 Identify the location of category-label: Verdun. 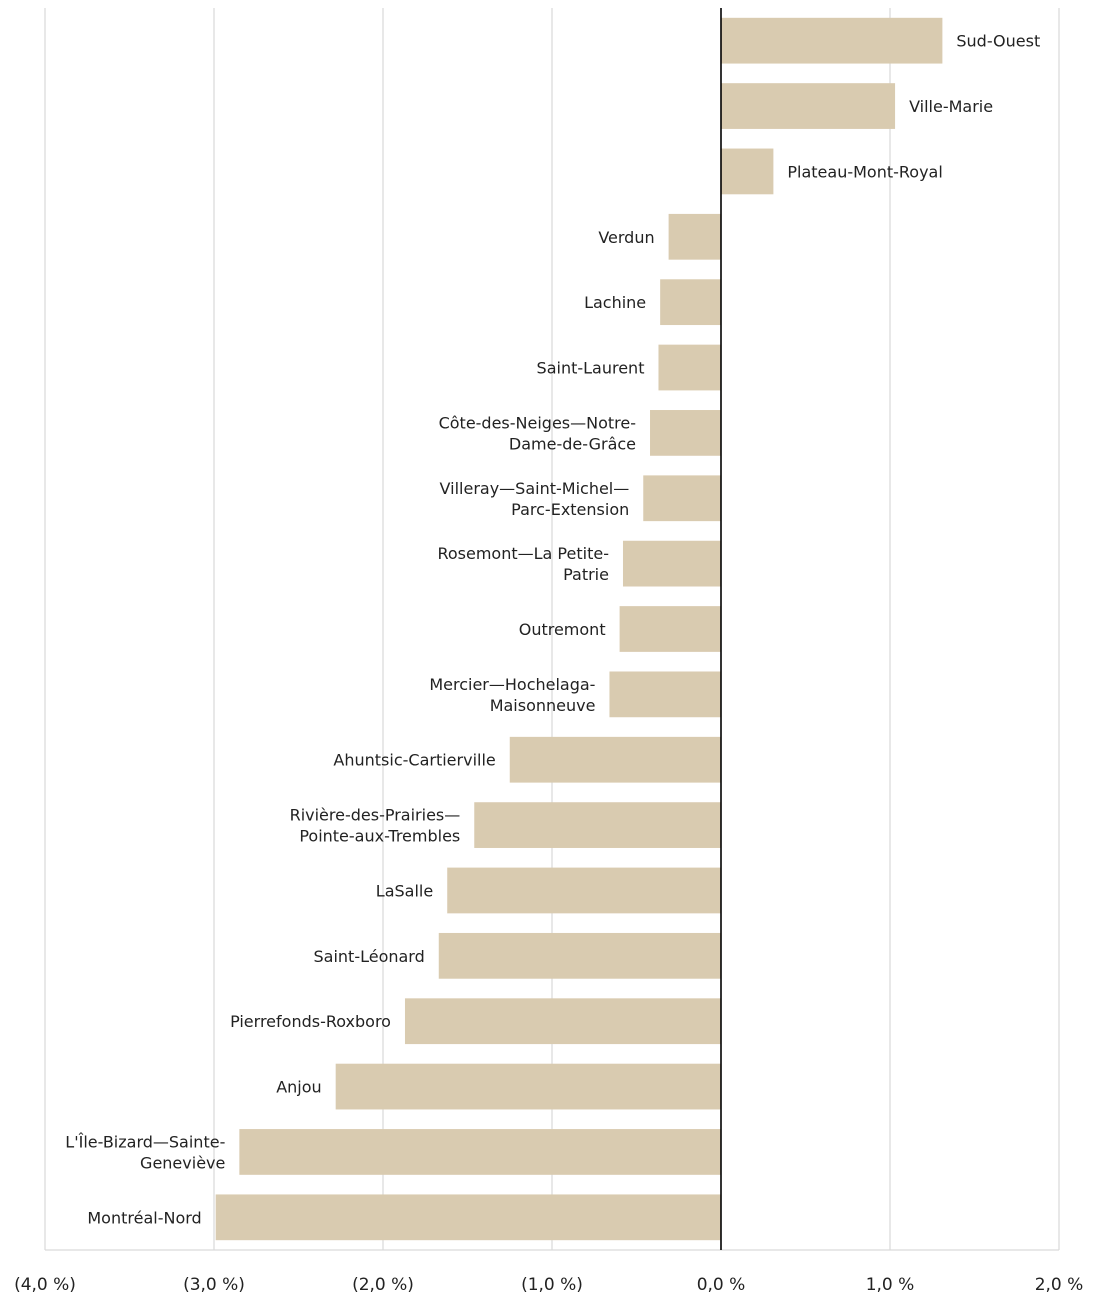
(626, 237).